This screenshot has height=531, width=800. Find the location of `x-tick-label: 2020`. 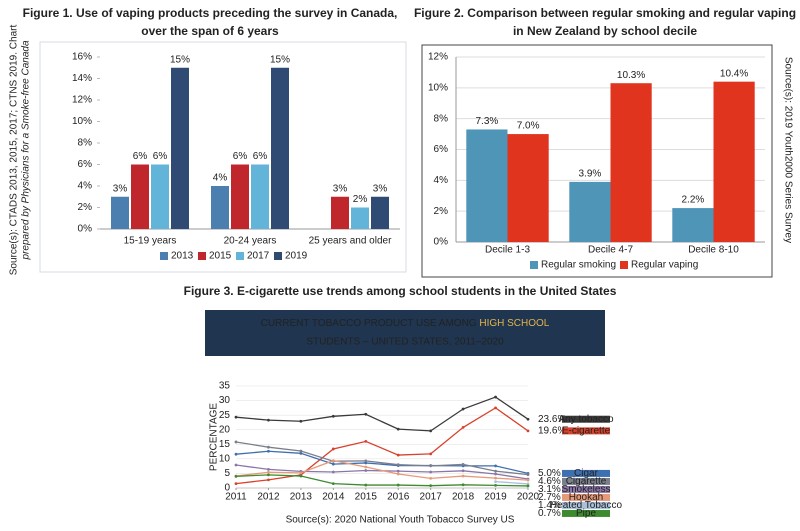

x-tick-label: 2020 is located at coordinates (528, 497).